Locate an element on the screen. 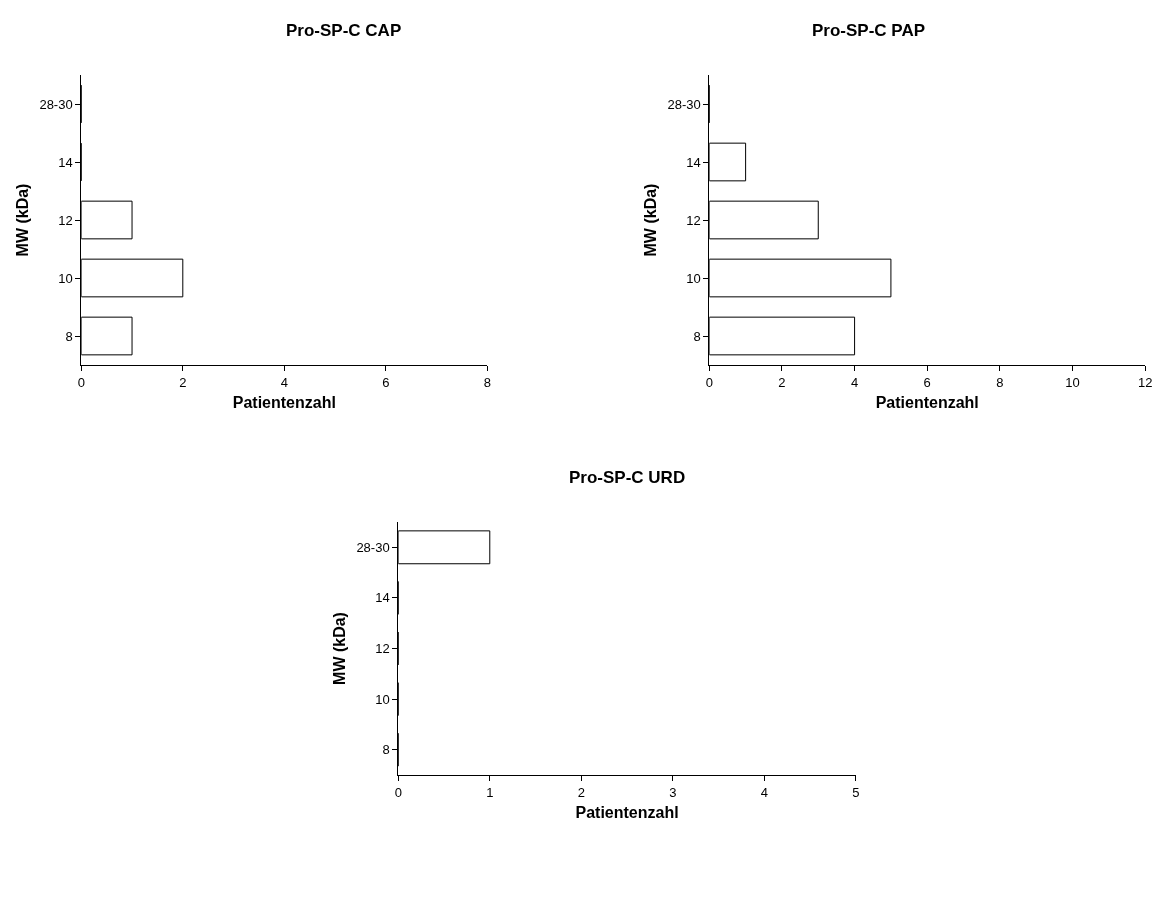  chart-title: Pro-SP-C URD is located at coordinates (627, 477).